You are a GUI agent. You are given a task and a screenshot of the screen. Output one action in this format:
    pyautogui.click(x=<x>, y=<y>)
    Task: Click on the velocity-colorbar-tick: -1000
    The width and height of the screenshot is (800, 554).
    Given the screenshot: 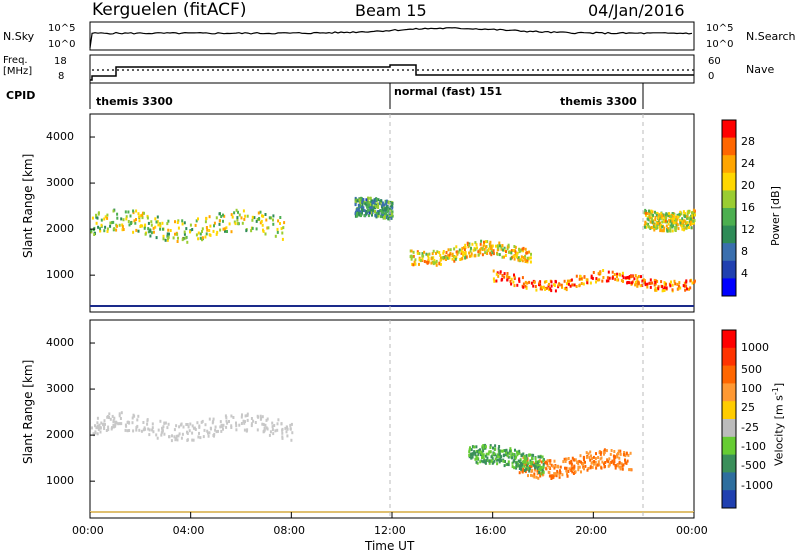 What is the action you would take?
    pyautogui.click(x=757, y=485)
    